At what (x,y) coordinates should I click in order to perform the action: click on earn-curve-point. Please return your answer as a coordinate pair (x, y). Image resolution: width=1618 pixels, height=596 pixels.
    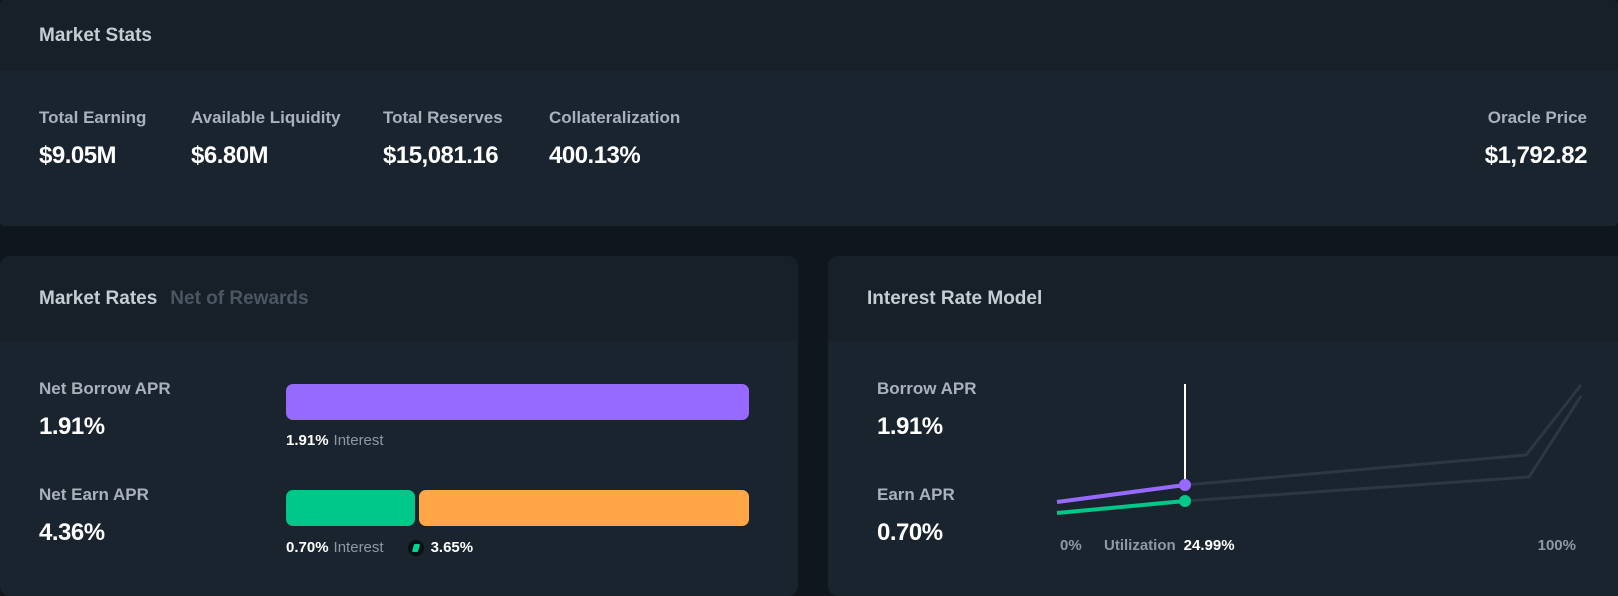
    Looking at the image, I should click on (1185, 501).